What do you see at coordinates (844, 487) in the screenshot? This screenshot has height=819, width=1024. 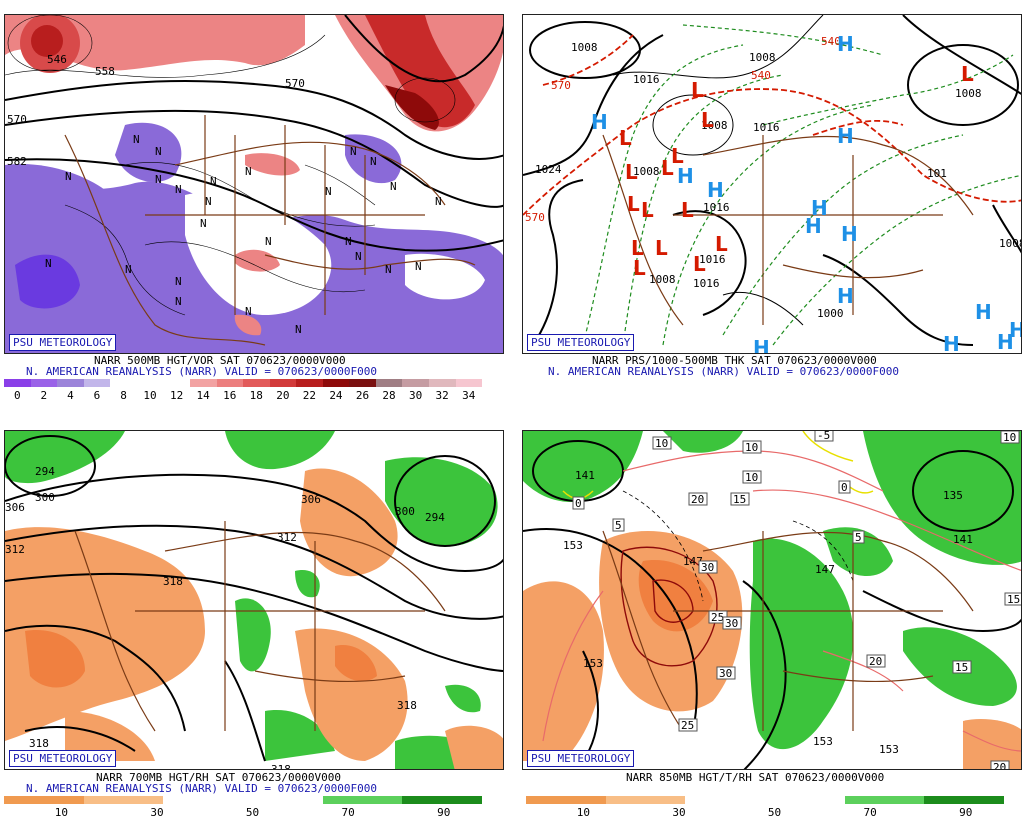 I see `temperature-label: 0` at bounding box center [844, 487].